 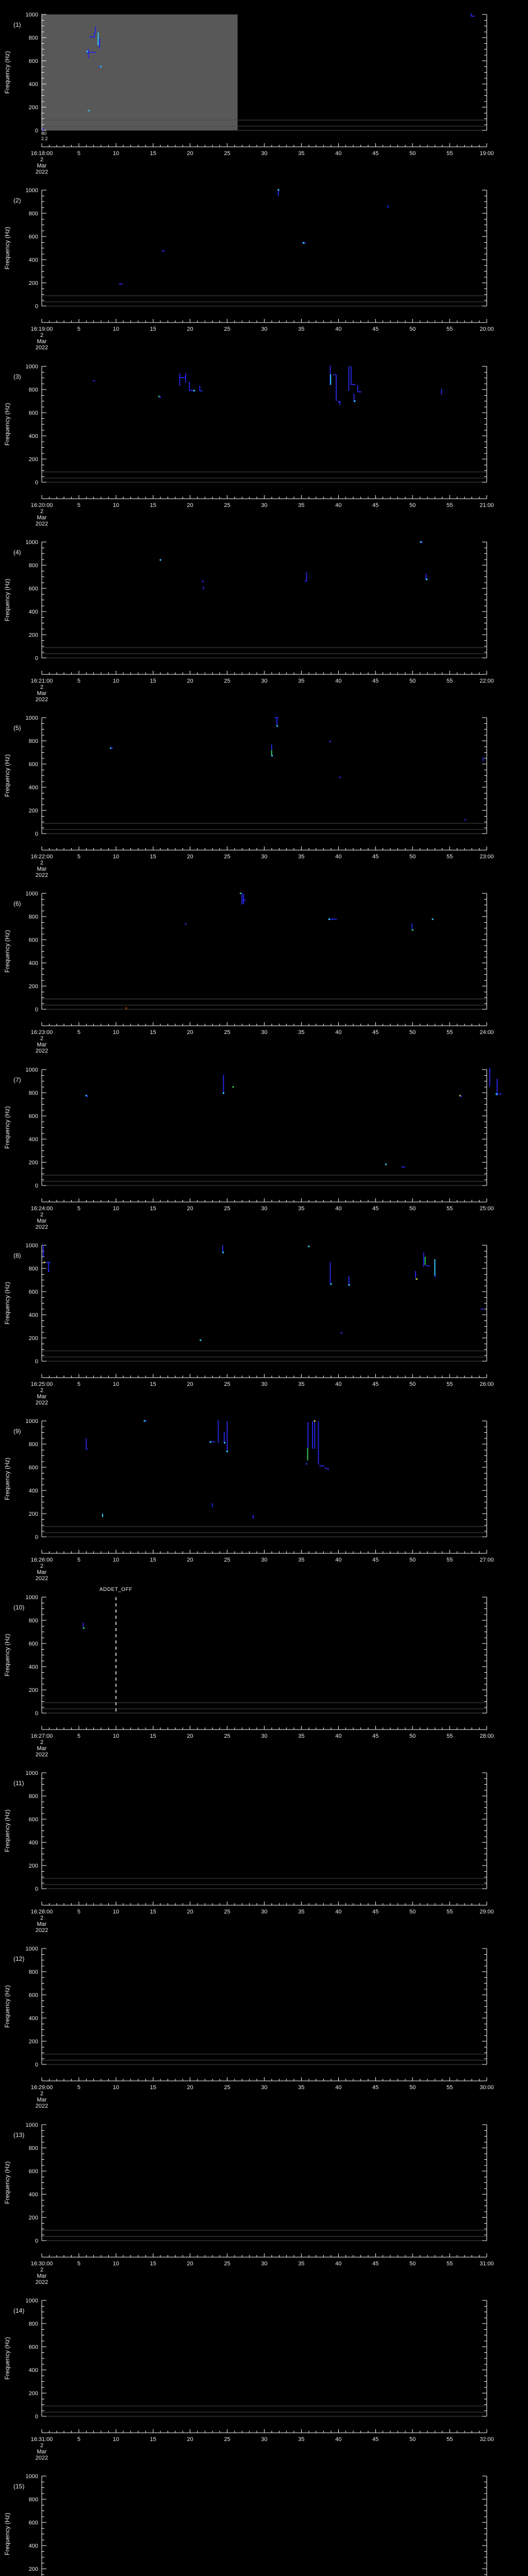 I want to click on panel-number: (2), so click(x=17, y=200).